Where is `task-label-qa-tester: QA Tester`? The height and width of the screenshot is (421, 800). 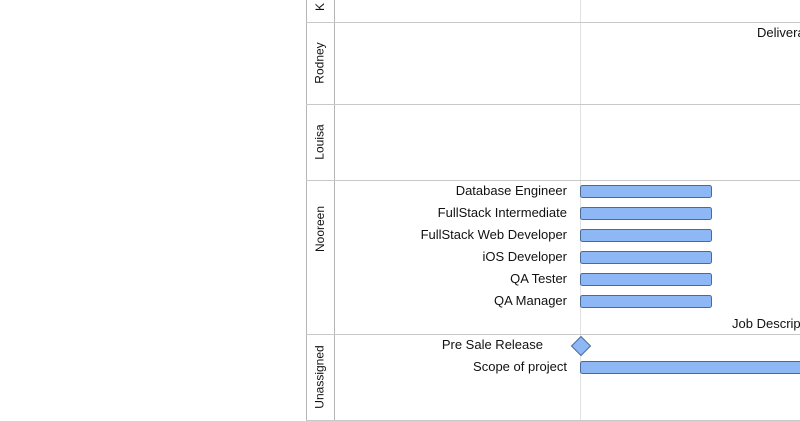 task-label-qa-tester: QA Tester is located at coordinates (538, 278).